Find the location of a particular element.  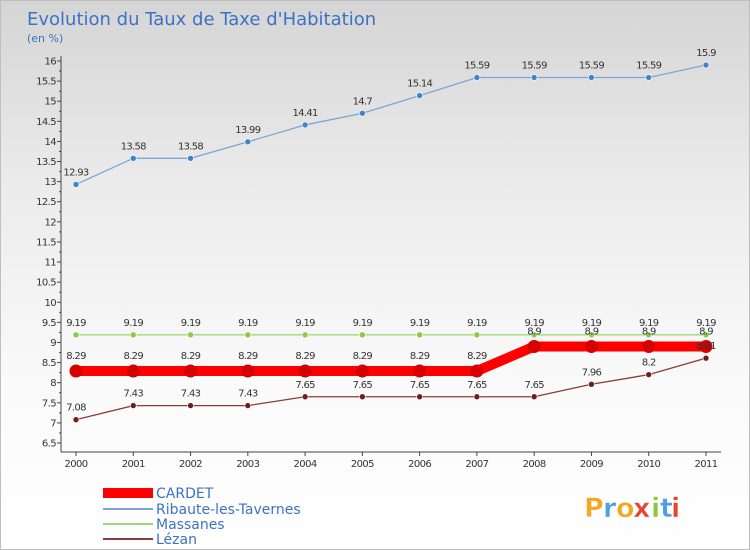

data-label-ribaute-les-tavernes: 15.9 is located at coordinates (706, 53).